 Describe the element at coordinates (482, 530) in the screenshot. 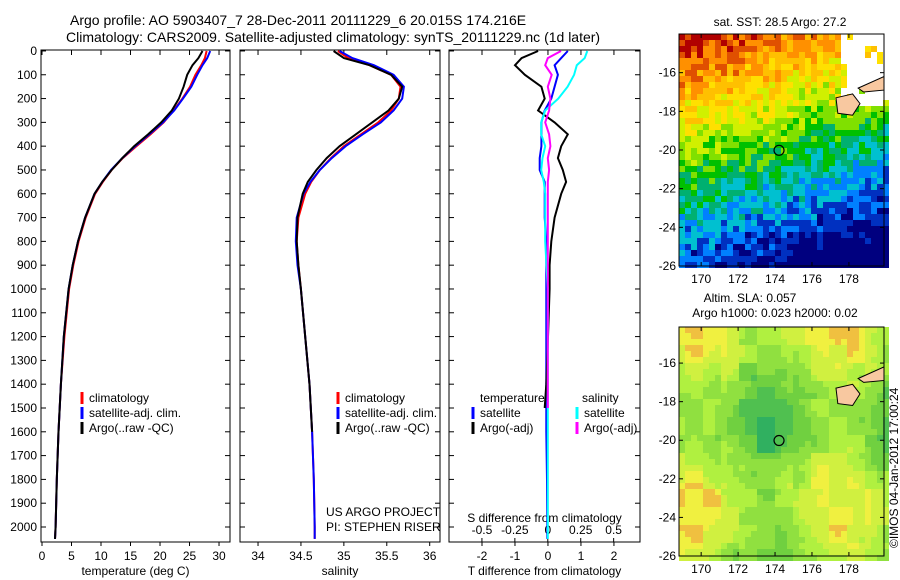

I see `x2-tick-label: -0.5` at that location.